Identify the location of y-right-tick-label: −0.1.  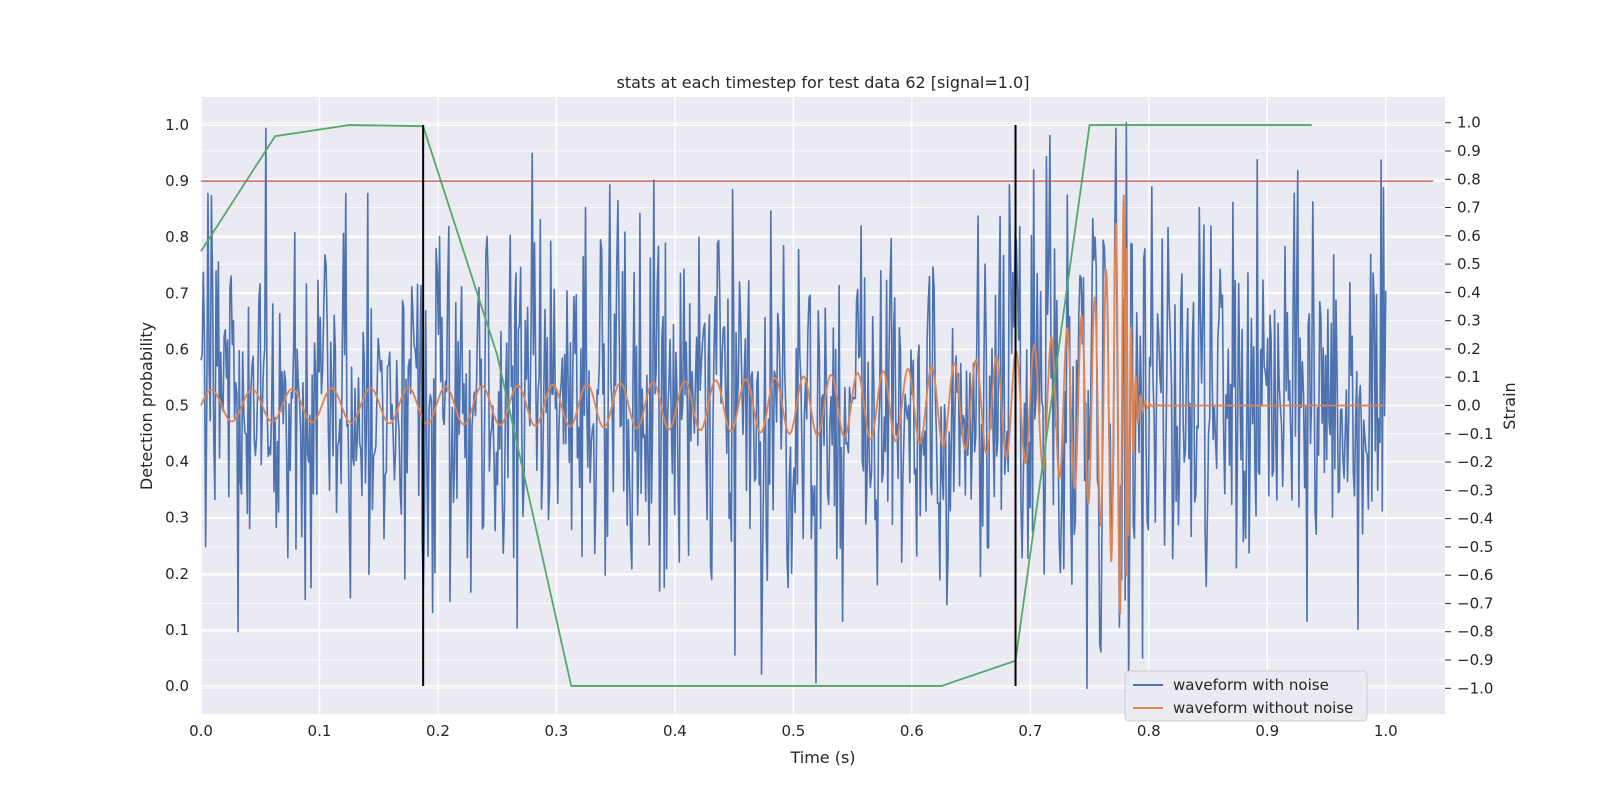
(1475, 434).